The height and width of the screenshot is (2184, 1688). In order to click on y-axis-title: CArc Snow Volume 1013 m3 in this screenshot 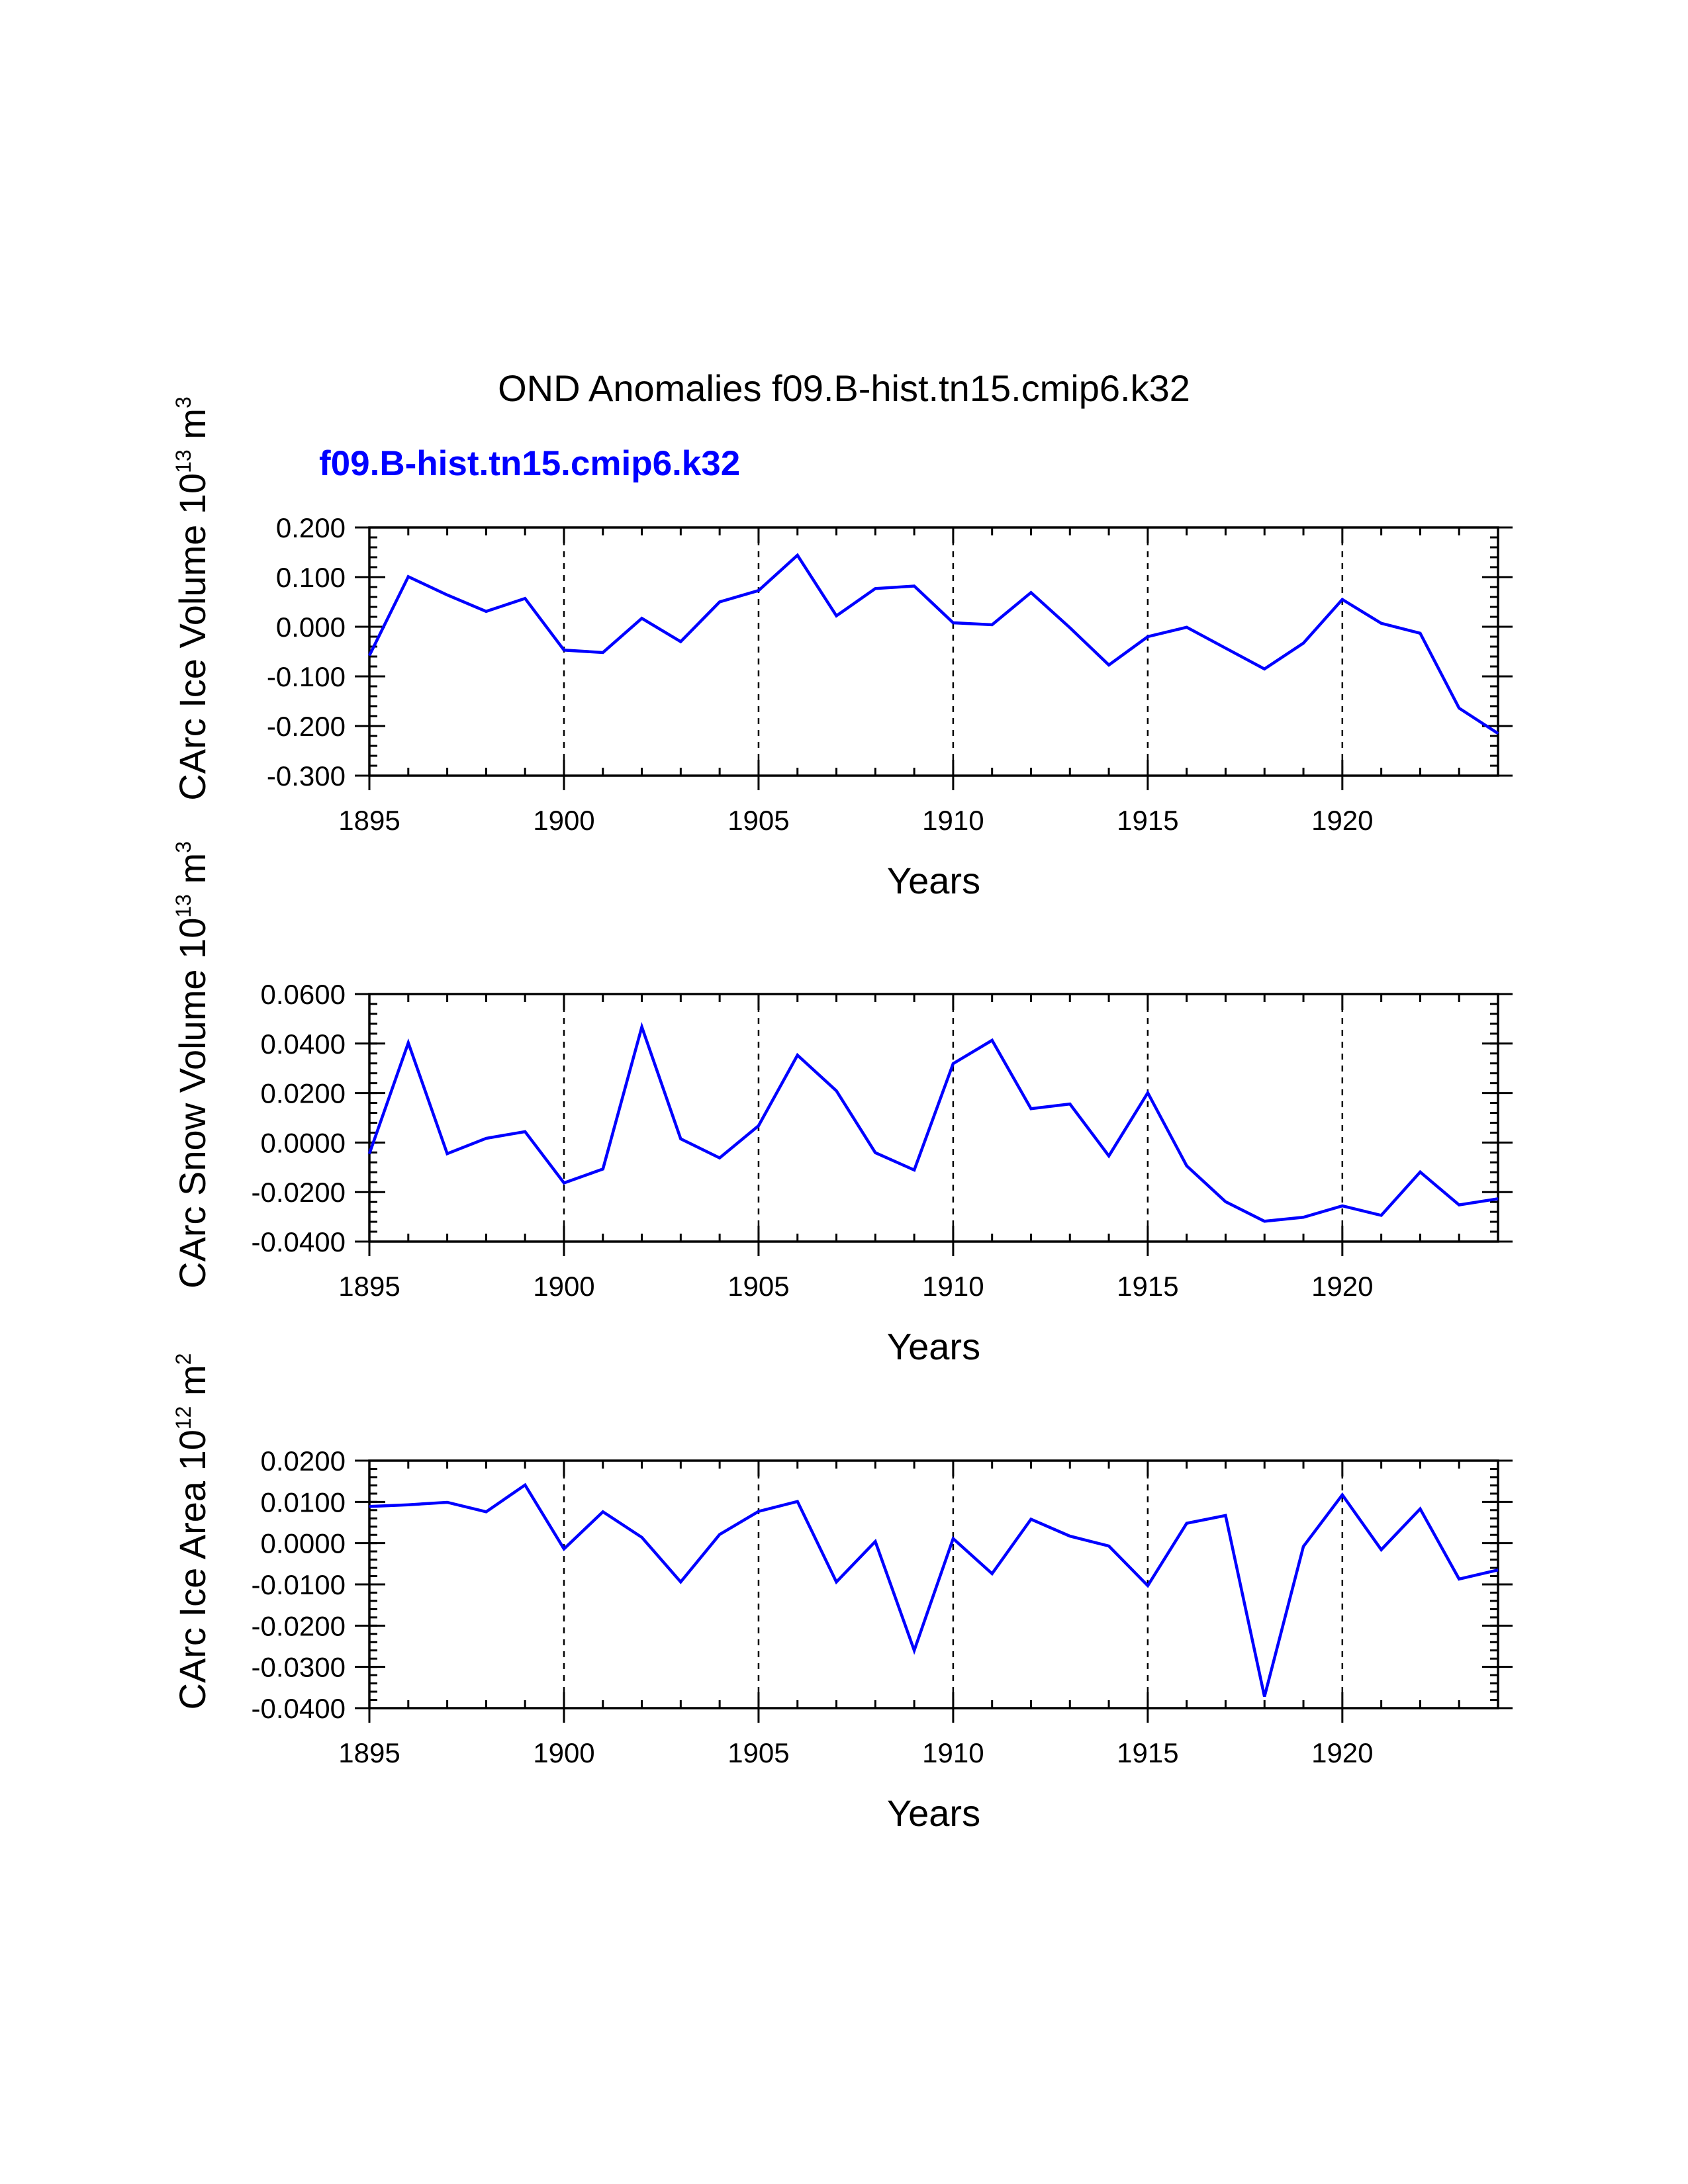, I will do `click(192, 1065)`.